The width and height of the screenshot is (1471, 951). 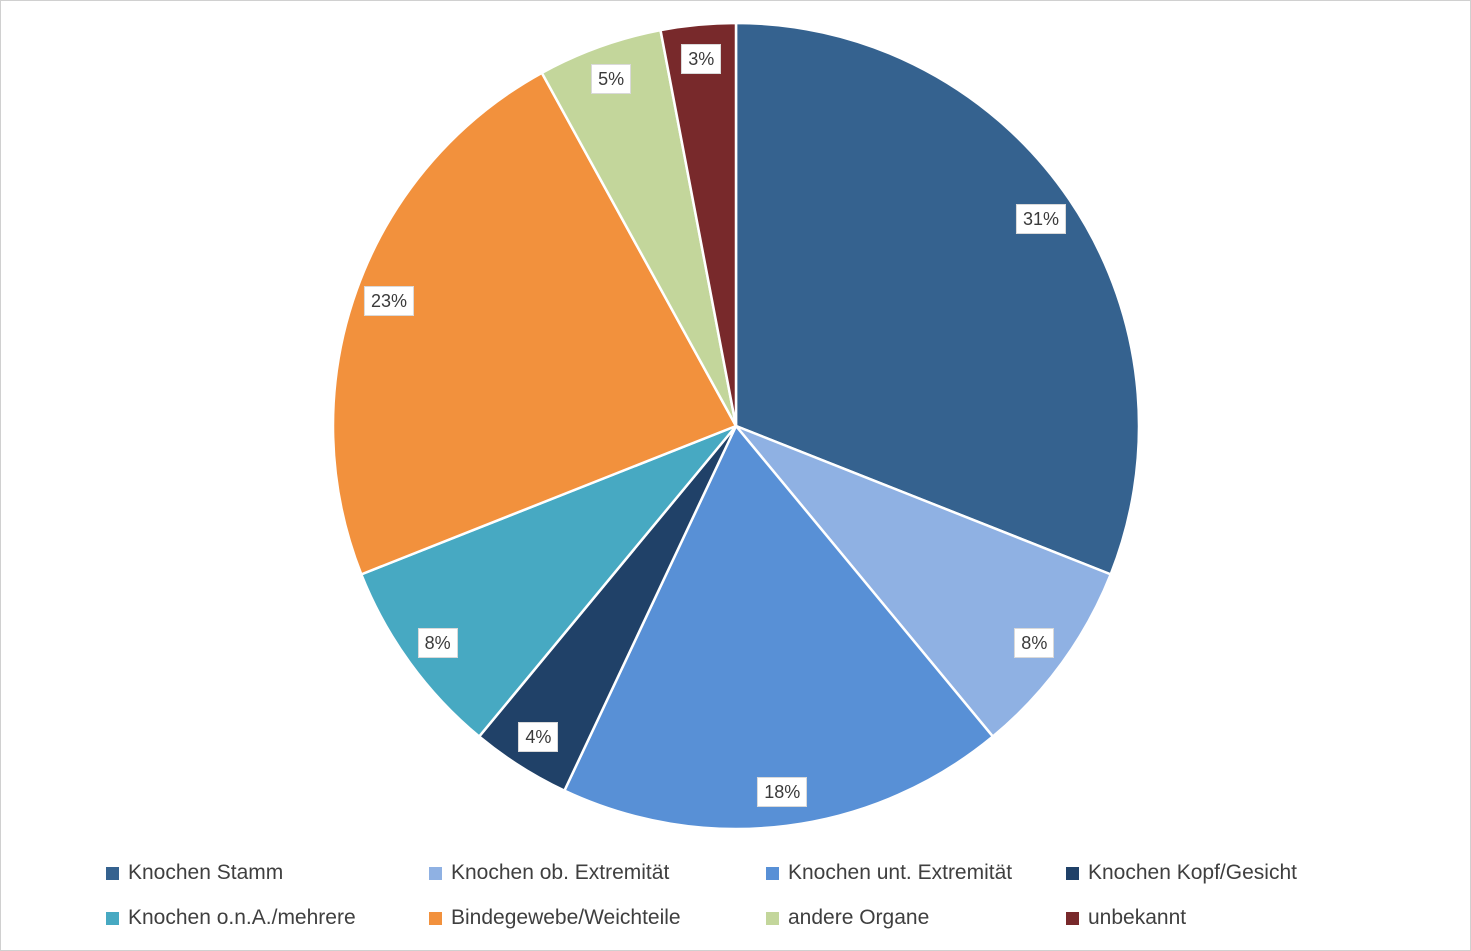 I want to click on legend-item-5: Bindegewebe/Weichteile, so click(x=555, y=918).